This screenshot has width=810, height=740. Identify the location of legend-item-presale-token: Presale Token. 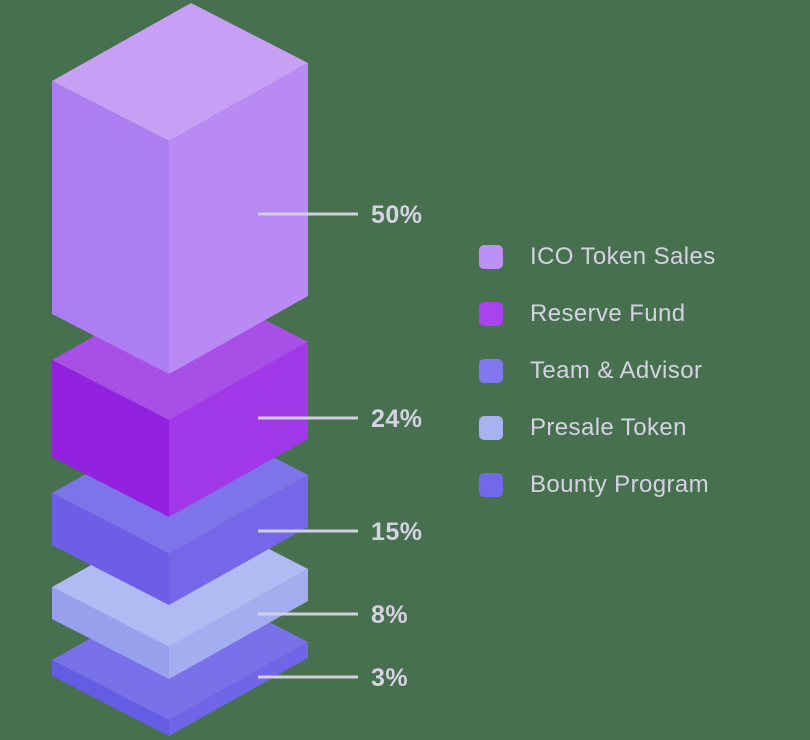
(597, 427).